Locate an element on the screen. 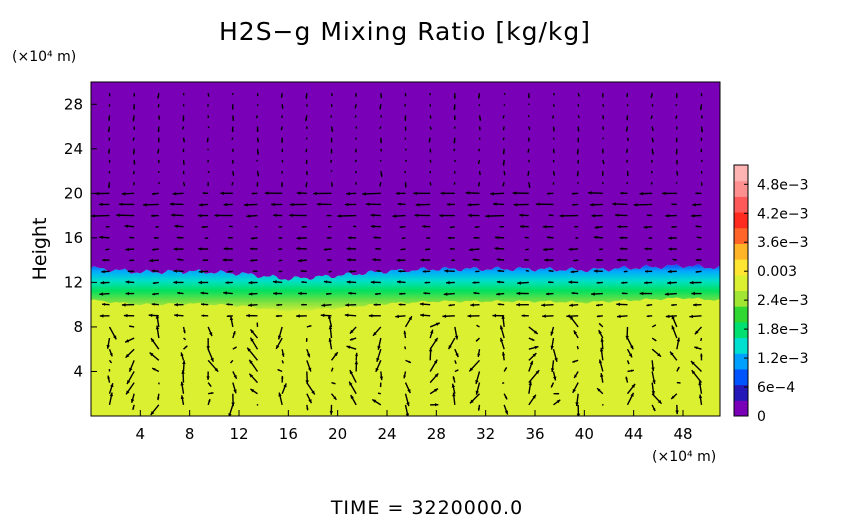 This screenshot has width=854, height=519. colorbar-label: 6e−4 is located at coordinates (776, 388).